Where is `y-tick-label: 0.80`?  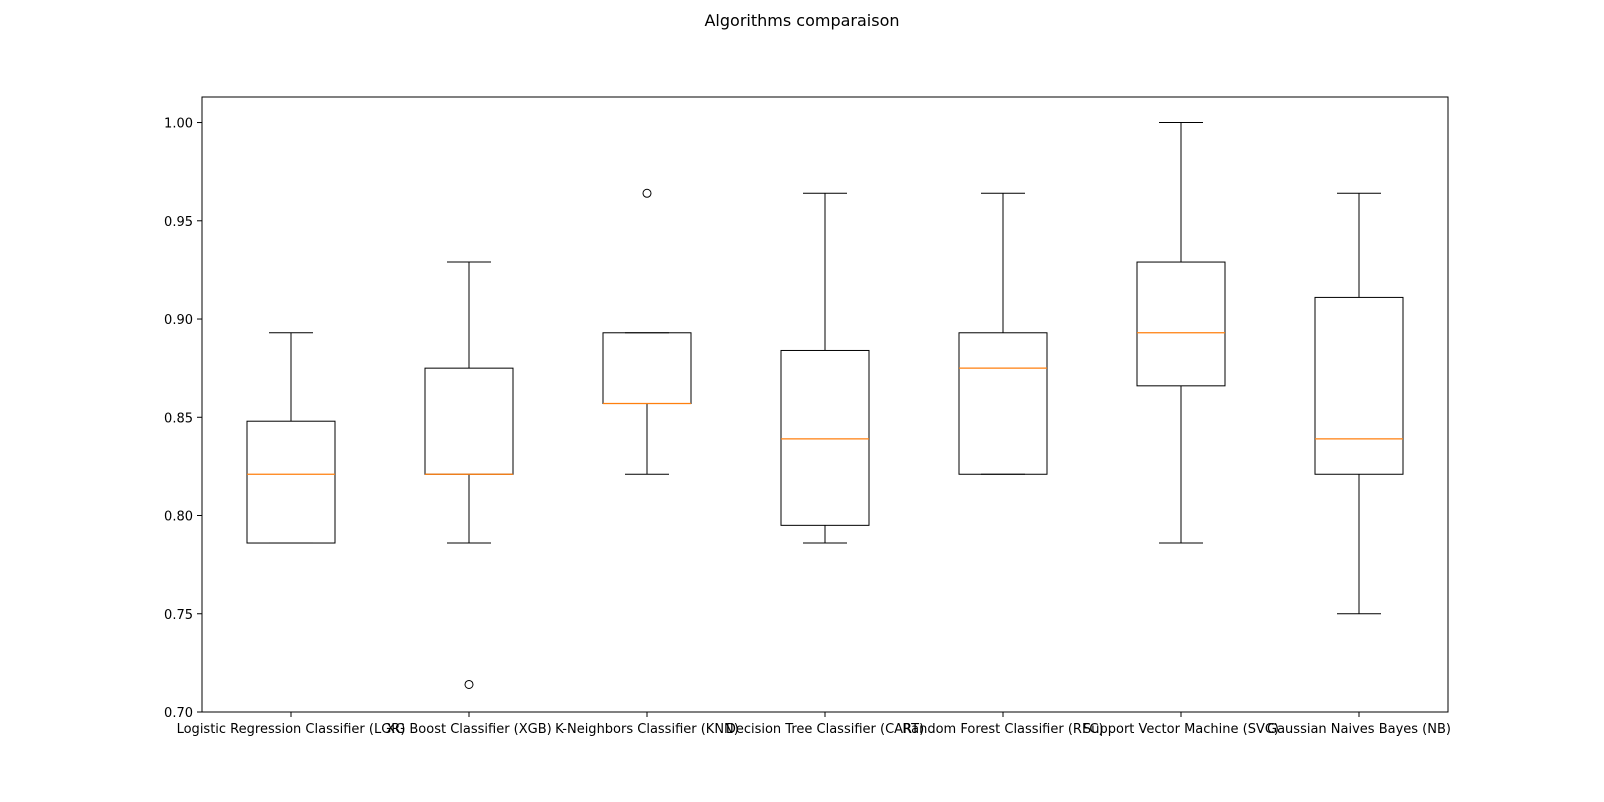 y-tick-label: 0.80 is located at coordinates (178, 517).